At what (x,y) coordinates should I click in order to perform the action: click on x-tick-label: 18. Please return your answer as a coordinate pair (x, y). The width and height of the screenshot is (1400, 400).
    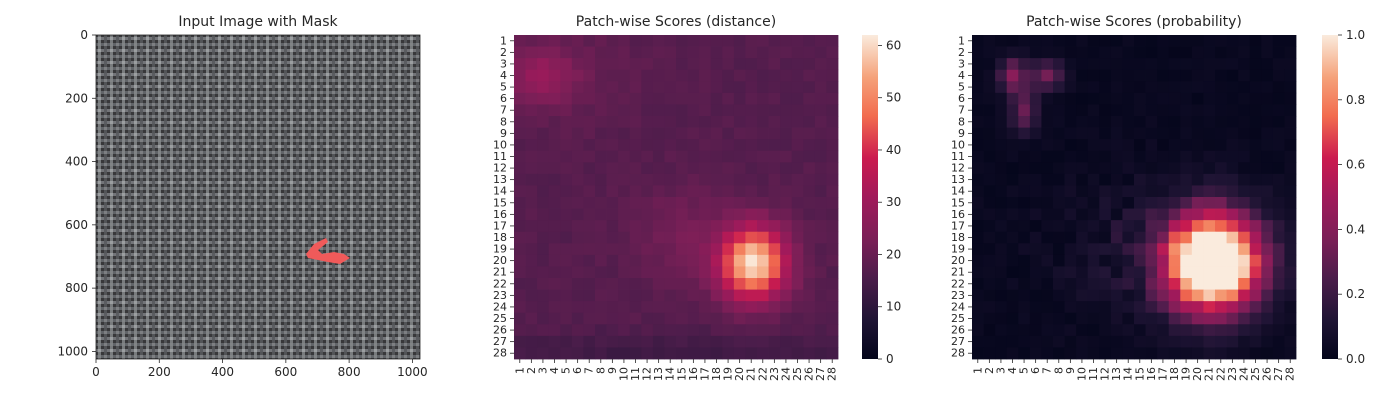
    Looking at the image, I should click on (1174, 374).